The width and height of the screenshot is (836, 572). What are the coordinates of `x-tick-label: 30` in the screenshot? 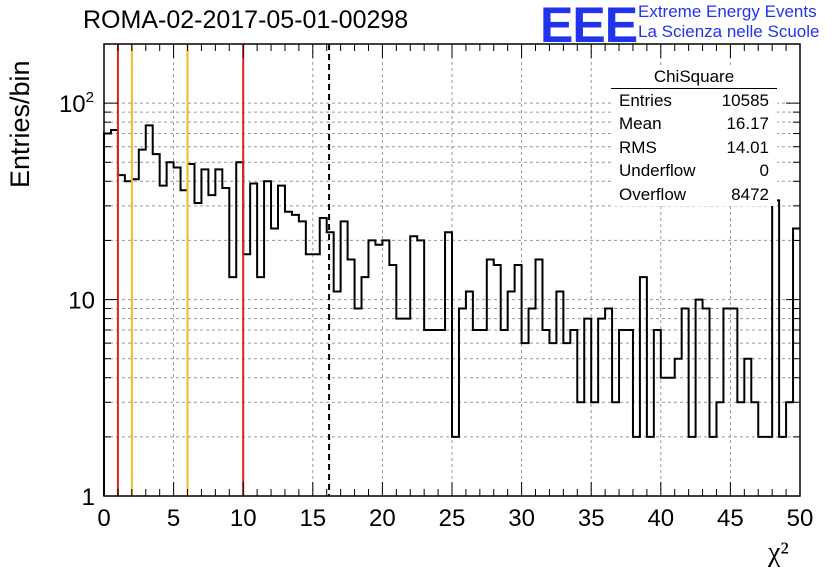 It's located at (521, 518).